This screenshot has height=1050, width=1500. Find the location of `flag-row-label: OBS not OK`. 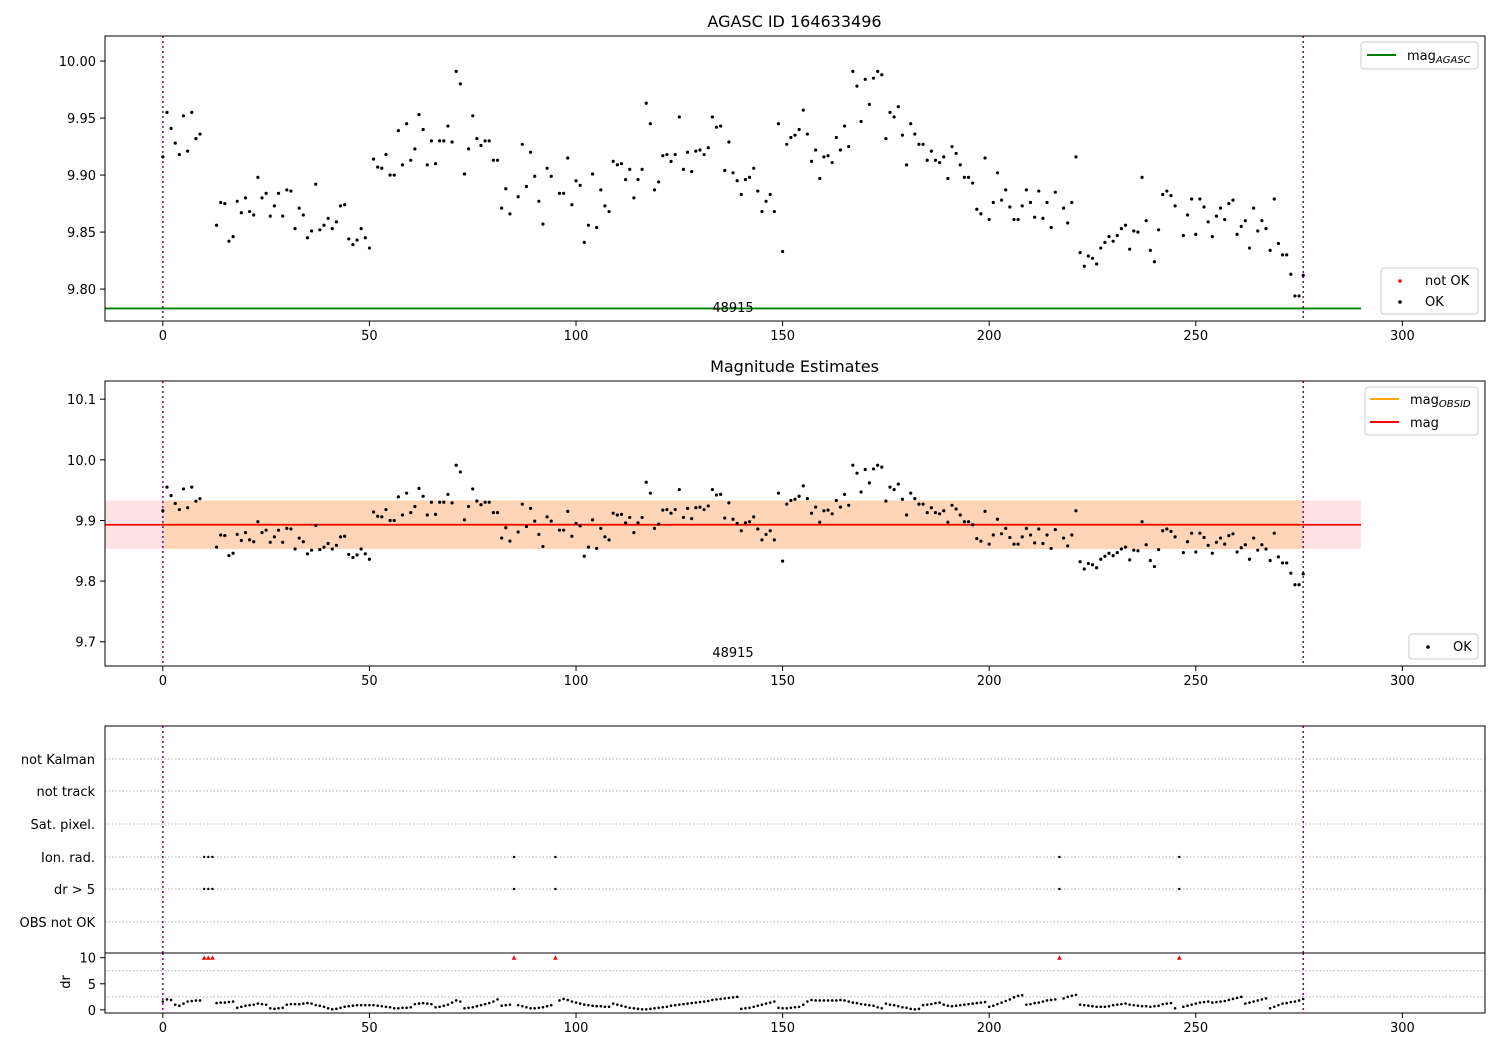

flag-row-label: OBS not OK is located at coordinates (58, 923).